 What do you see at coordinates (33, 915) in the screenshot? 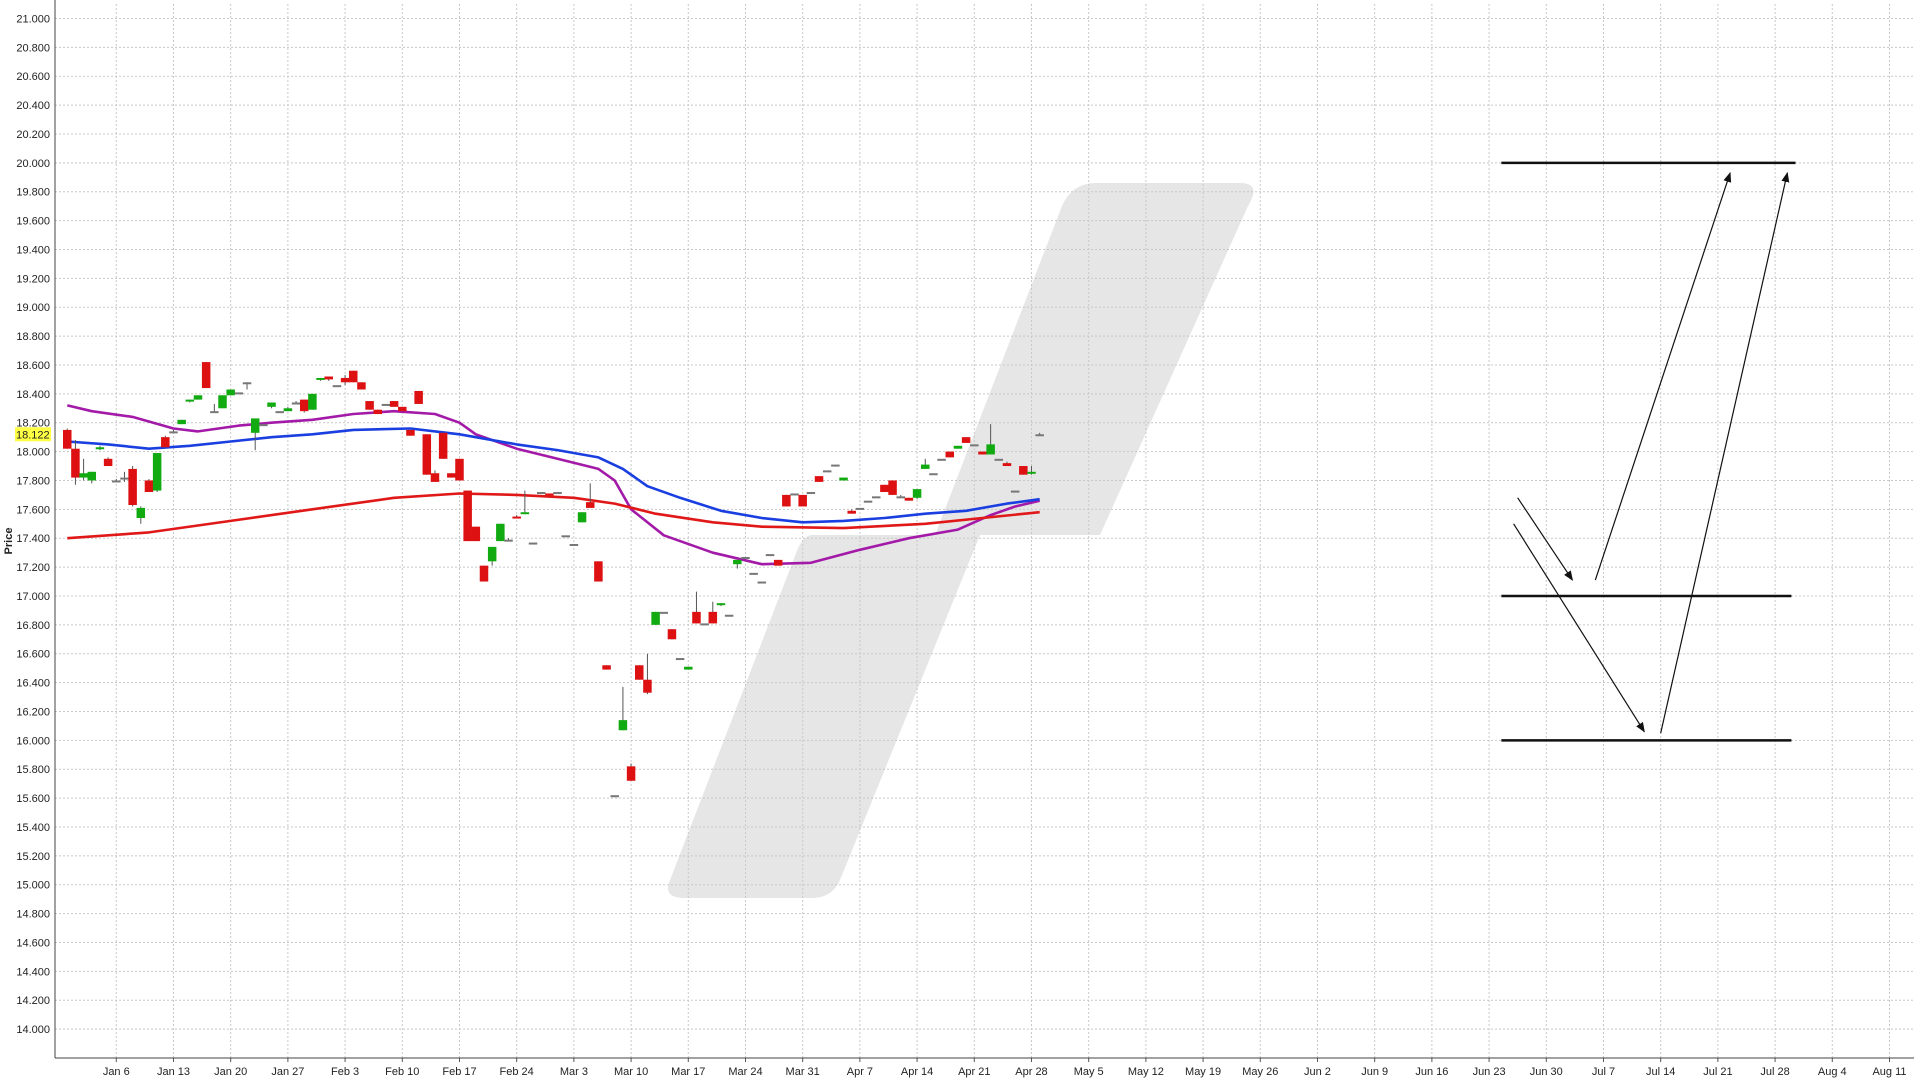
I see `y-tick-label: 14.800` at bounding box center [33, 915].